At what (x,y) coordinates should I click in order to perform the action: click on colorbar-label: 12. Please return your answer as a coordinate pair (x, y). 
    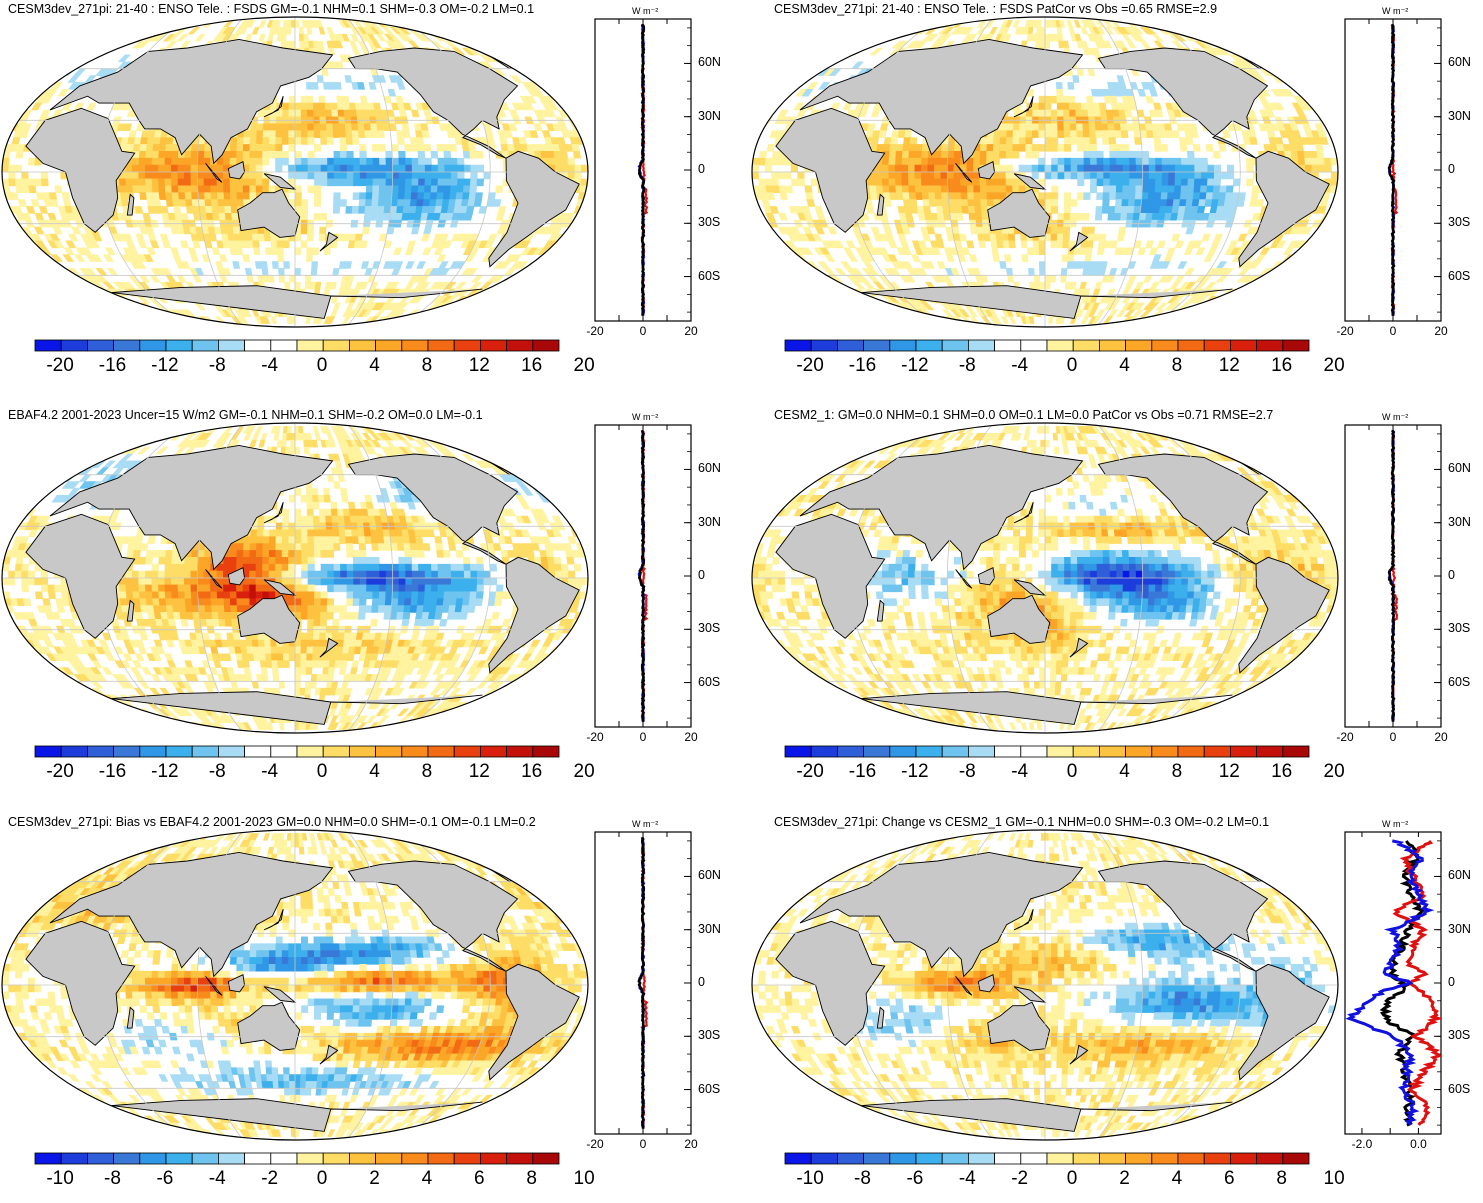
    Looking at the image, I should click on (1229, 772).